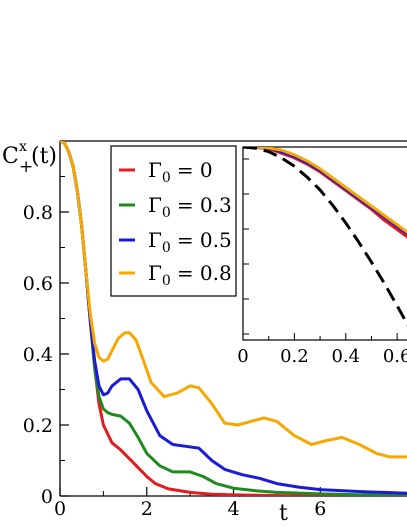 Image resolution: width=407 pixels, height=527 pixels. I want to click on legend-value: = 0.5, so click(204, 240).